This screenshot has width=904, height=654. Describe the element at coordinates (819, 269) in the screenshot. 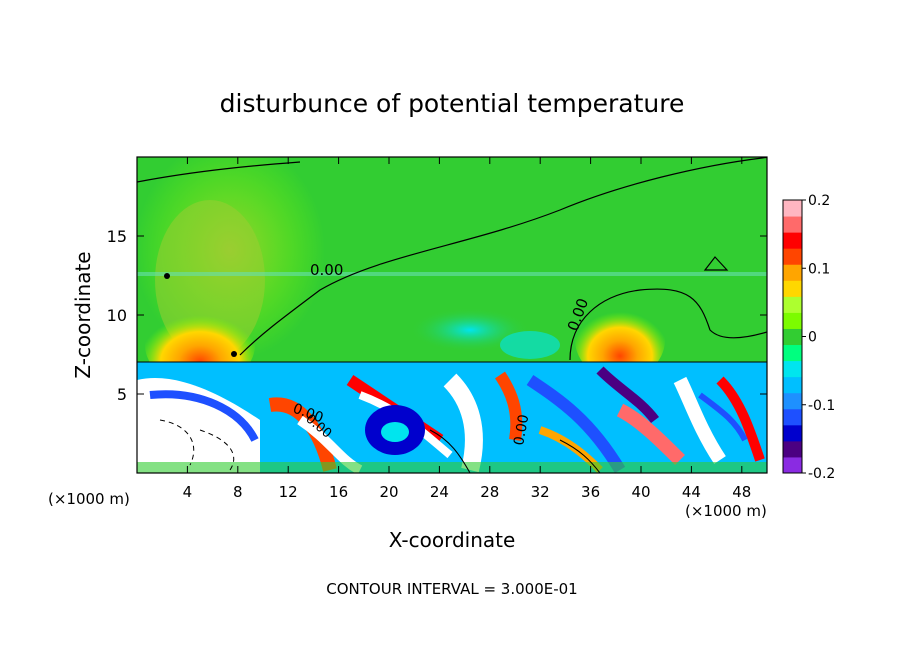

I see `colorbar-tick-label: 0.1` at that location.